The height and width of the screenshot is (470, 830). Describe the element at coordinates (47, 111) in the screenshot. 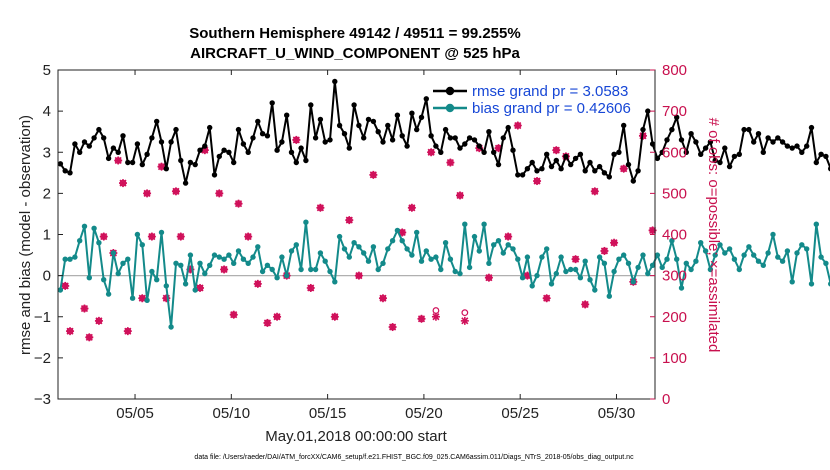

I see `y-tick-label: 4` at that location.